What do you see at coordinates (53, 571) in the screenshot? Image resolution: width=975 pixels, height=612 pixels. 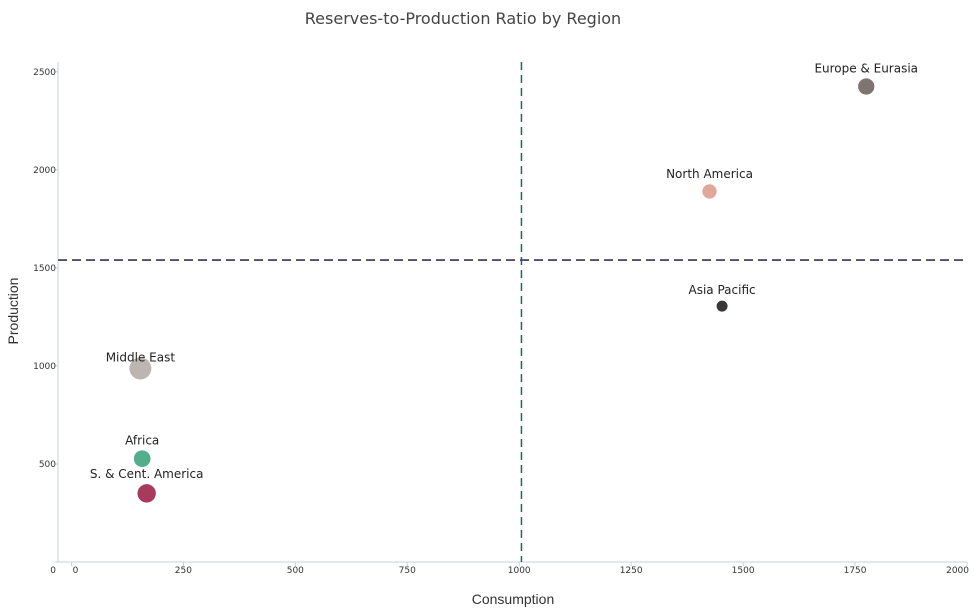 I see `y-tick-label: 0` at bounding box center [53, 571].